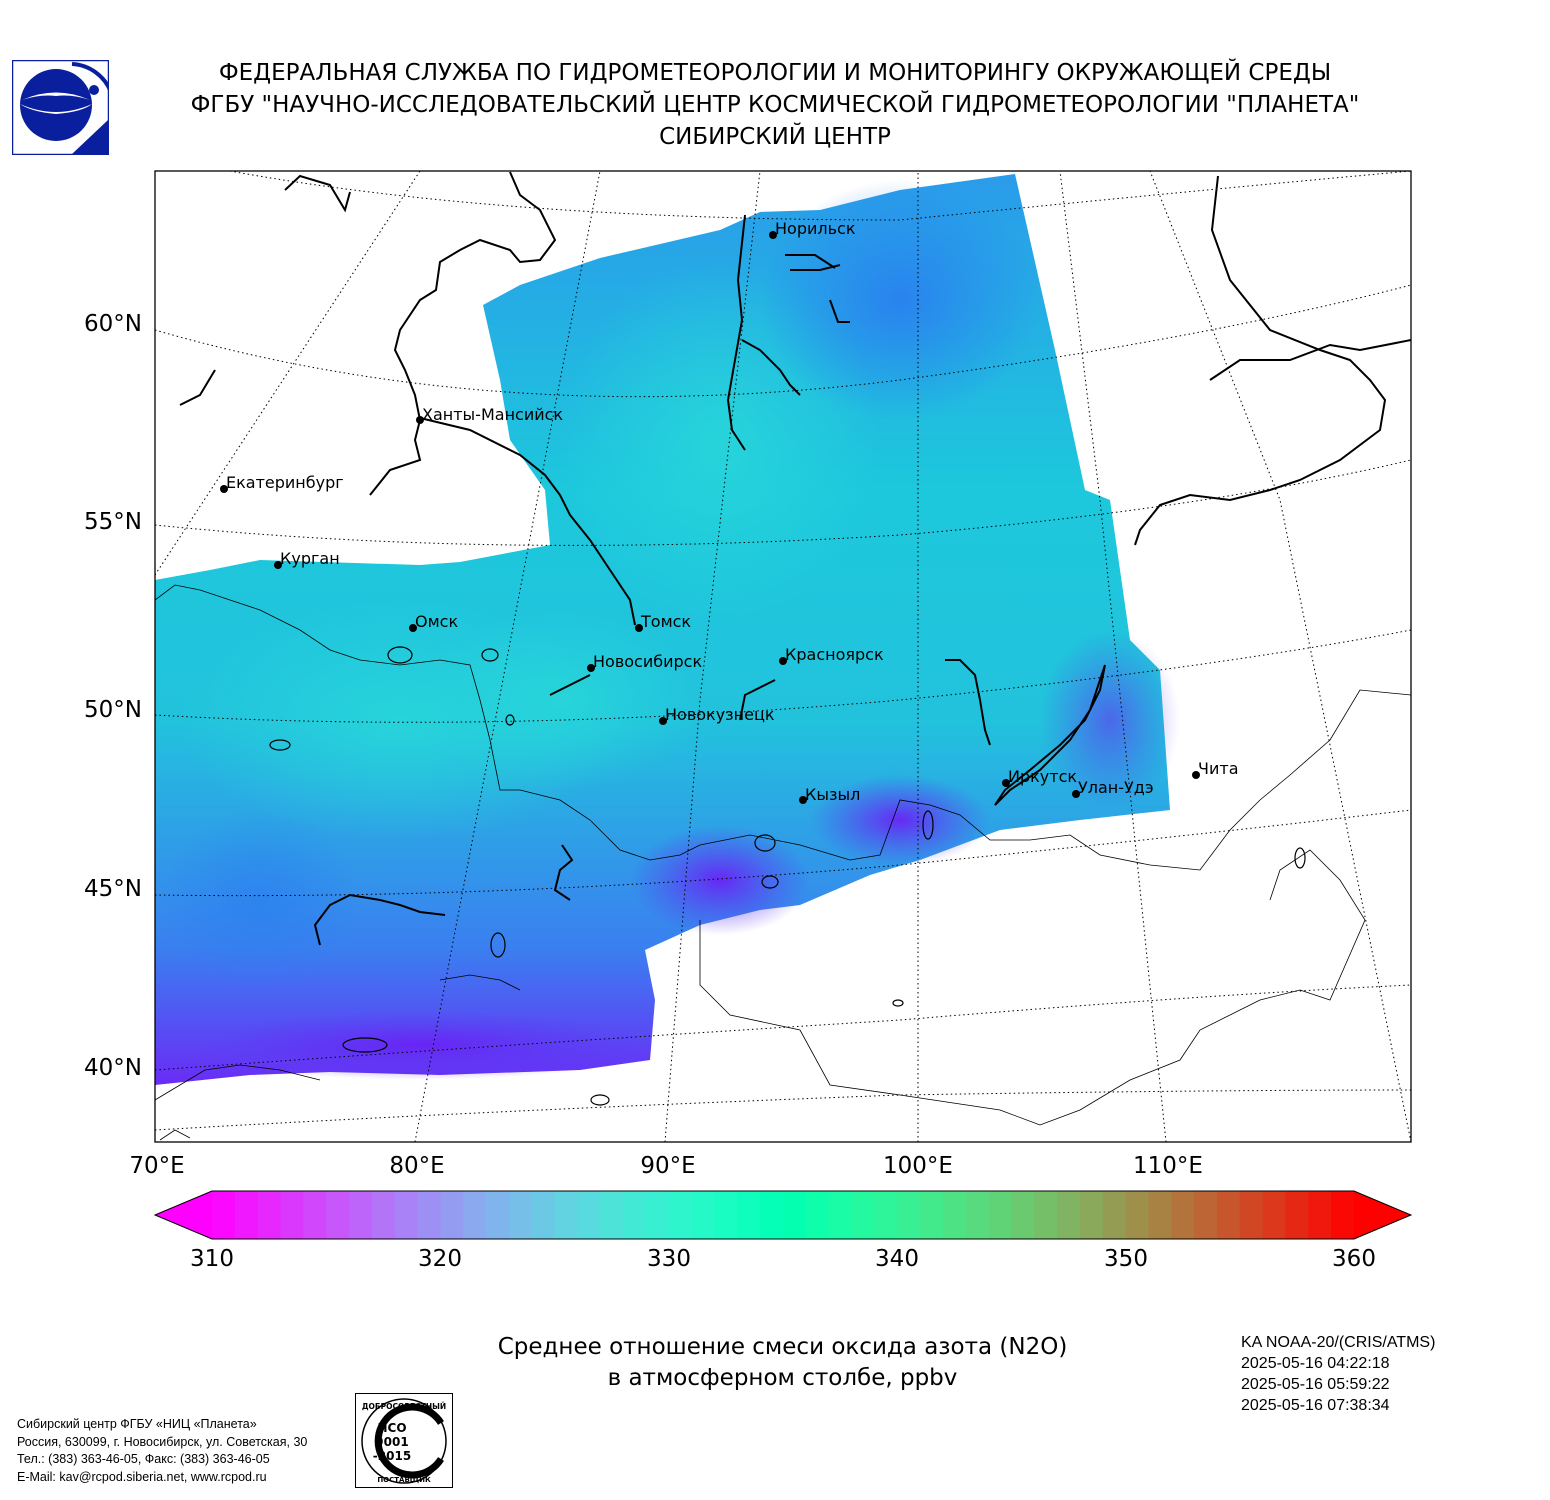  Describe the element at coordinates (812, 229) in the screenshot. I see `city-norilsk: Норильск` at that location.